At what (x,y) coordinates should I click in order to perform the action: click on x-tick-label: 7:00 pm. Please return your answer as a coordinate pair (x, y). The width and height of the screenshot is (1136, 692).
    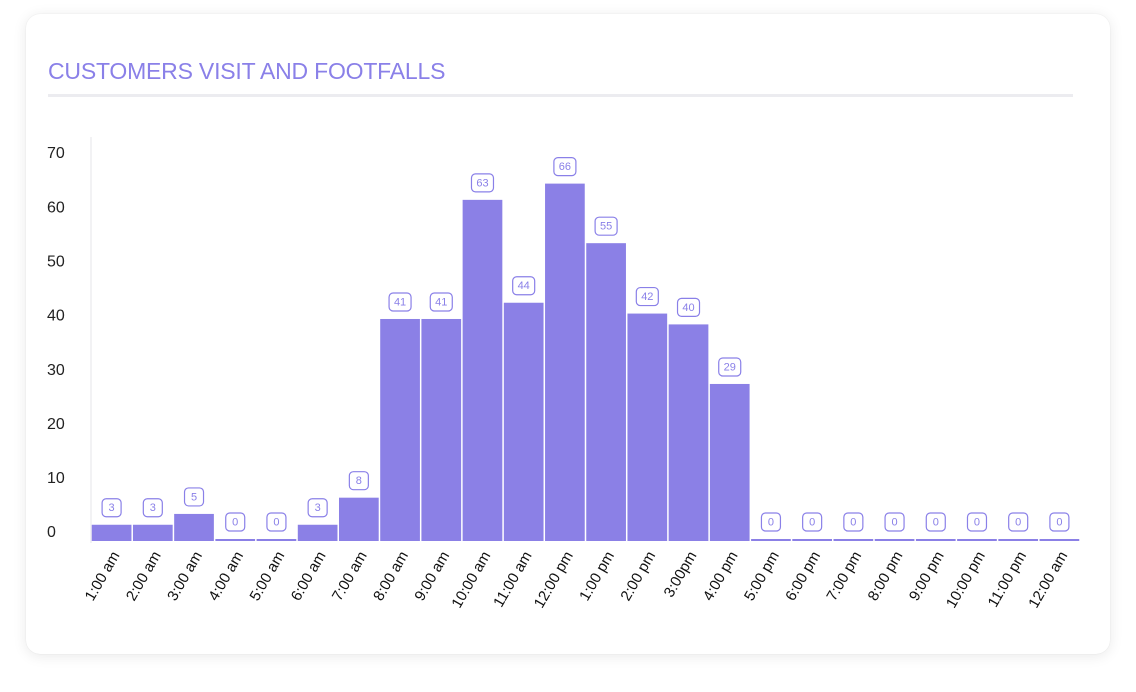
    Looking at the image, I should click on (844, 575).